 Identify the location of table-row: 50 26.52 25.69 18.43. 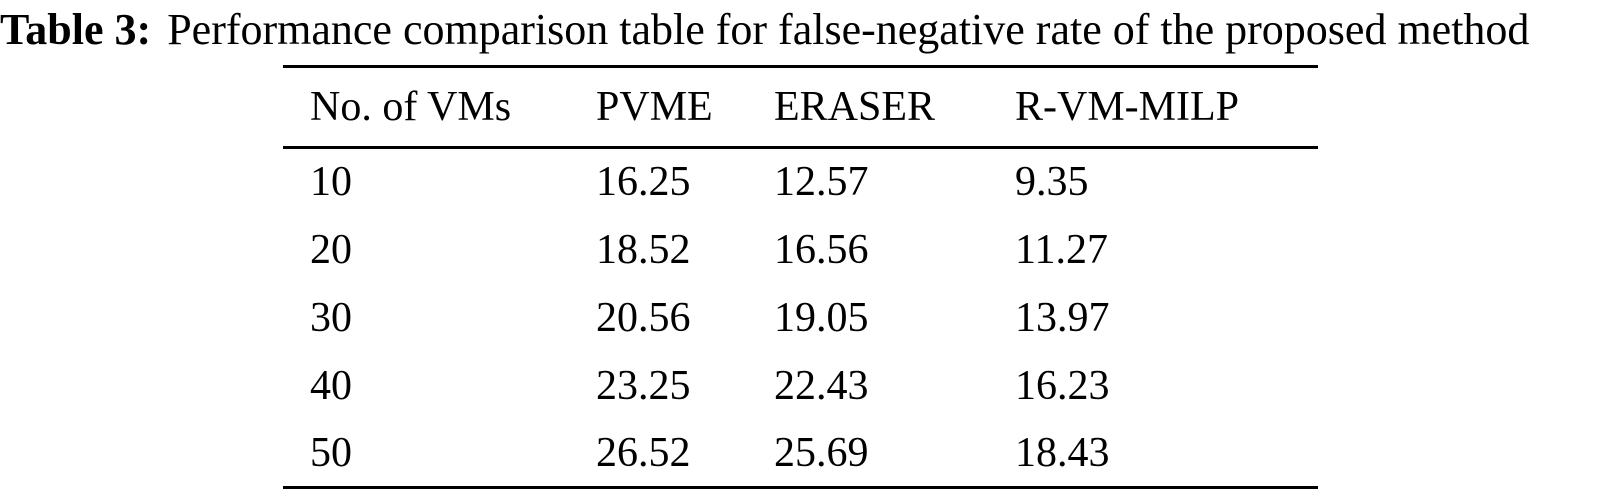
(800, 454).